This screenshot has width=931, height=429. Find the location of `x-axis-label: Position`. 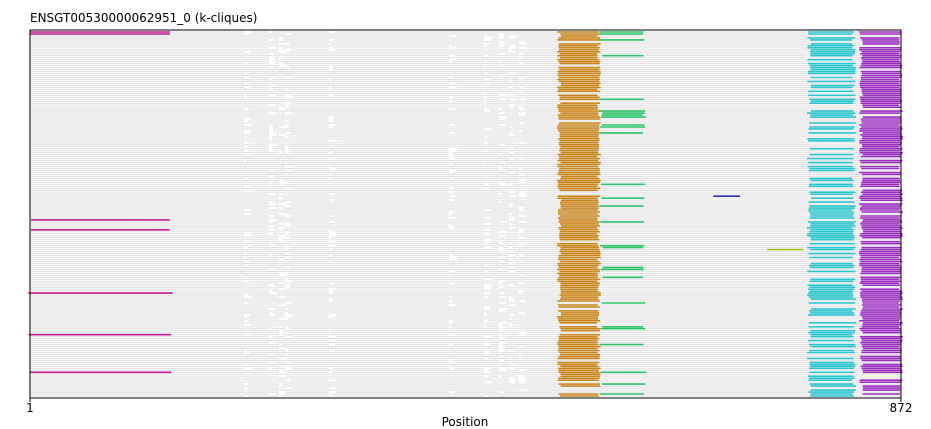

x-axis-label: Position is located at coordinates (465, 422).